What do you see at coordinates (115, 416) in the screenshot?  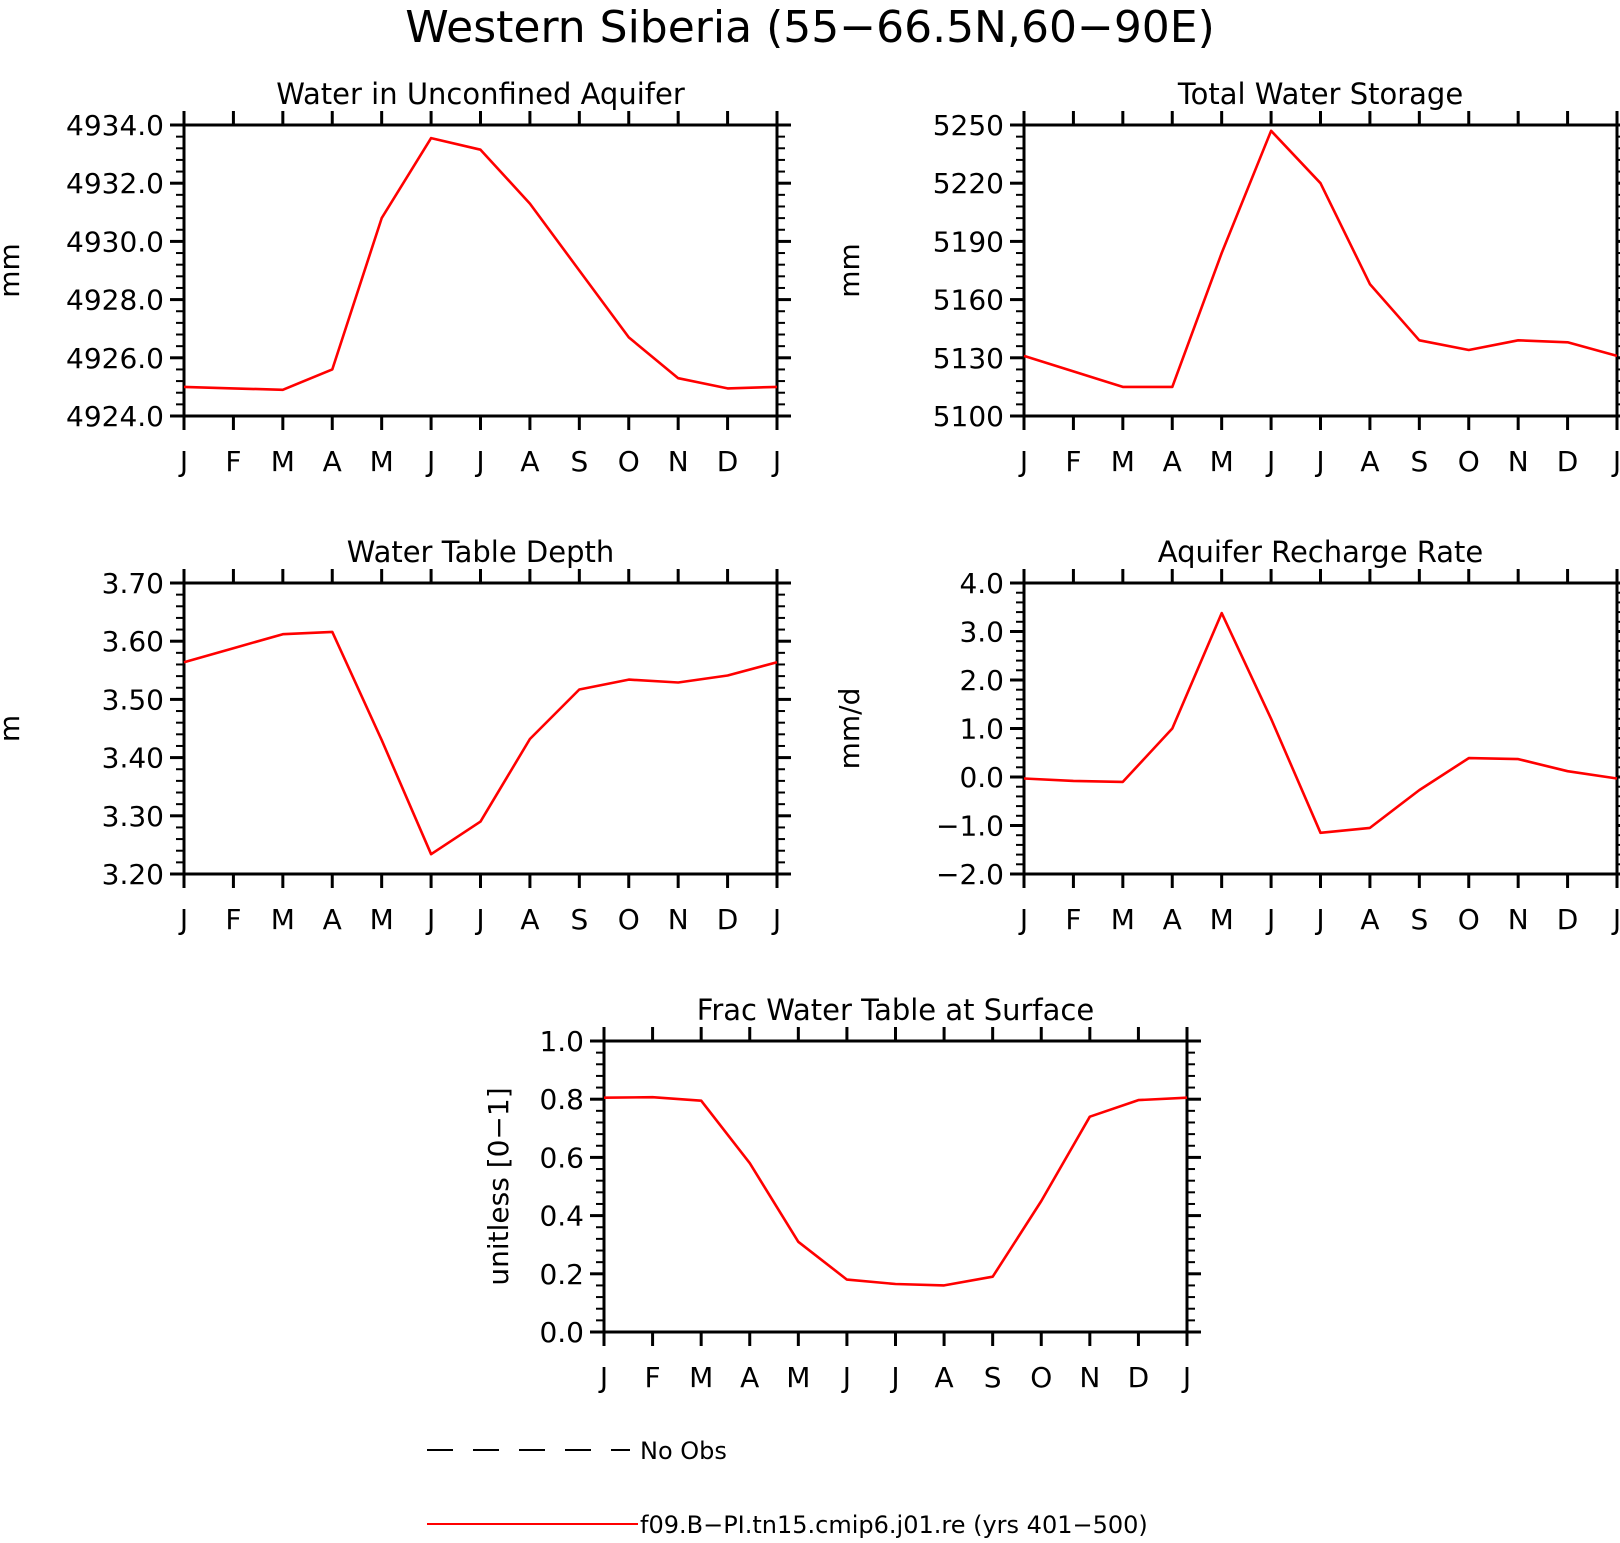 I see `y-tick-label: 4924.0` at bounding box center [115, 416].